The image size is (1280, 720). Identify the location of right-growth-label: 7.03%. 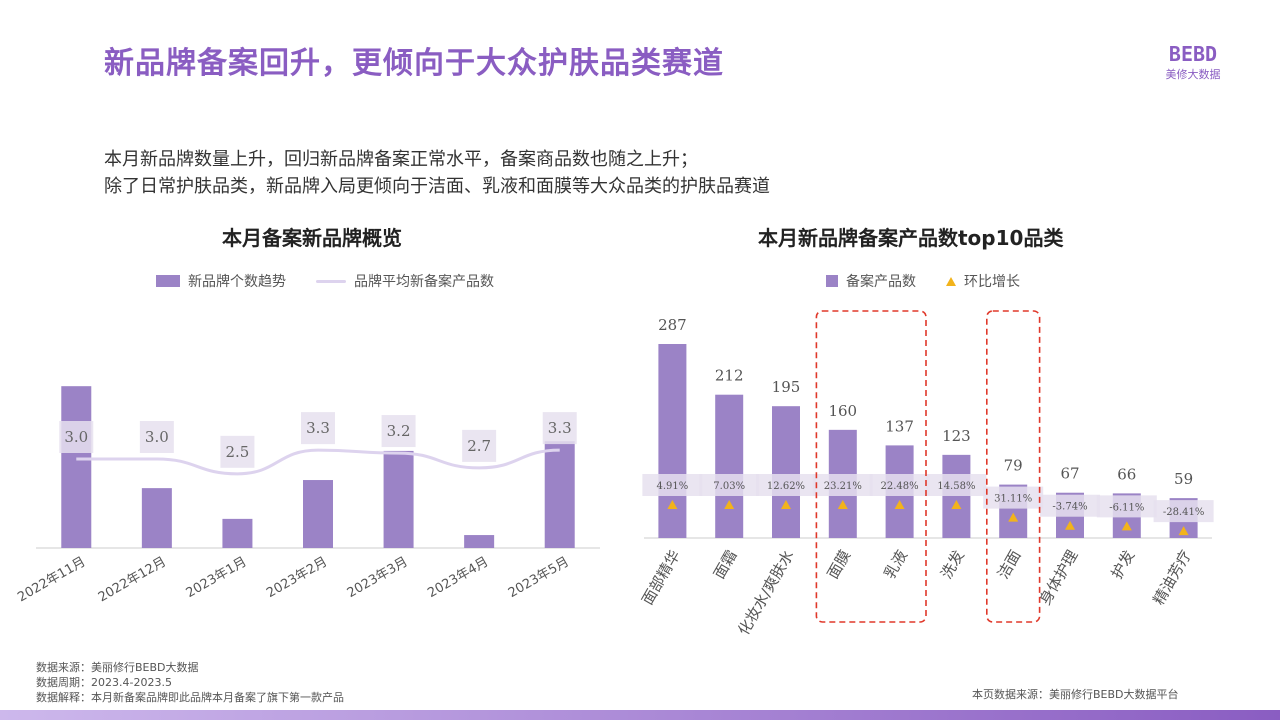
(729, 486).